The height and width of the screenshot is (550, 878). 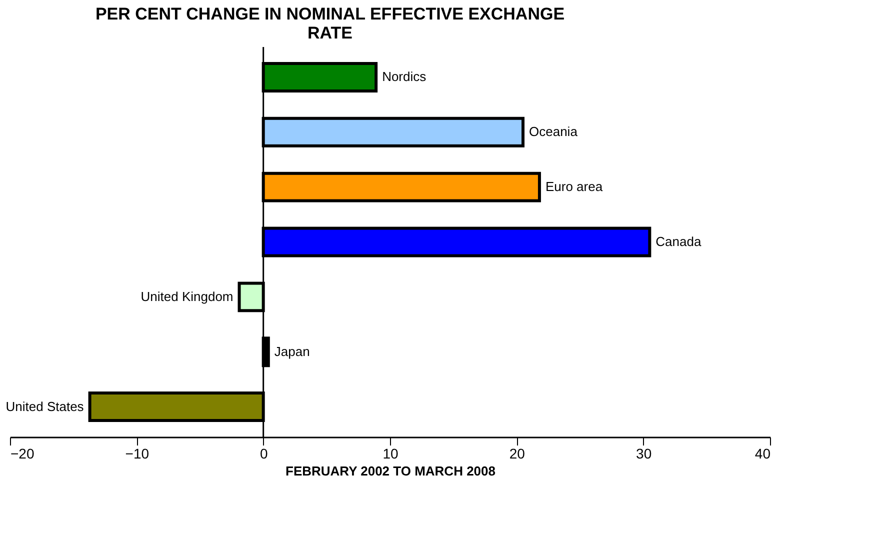 What do you see at coordinates (187, 296) in the screenshot?
I see `y-tick-label: United Kingdom` at bounding box center [187, 296].